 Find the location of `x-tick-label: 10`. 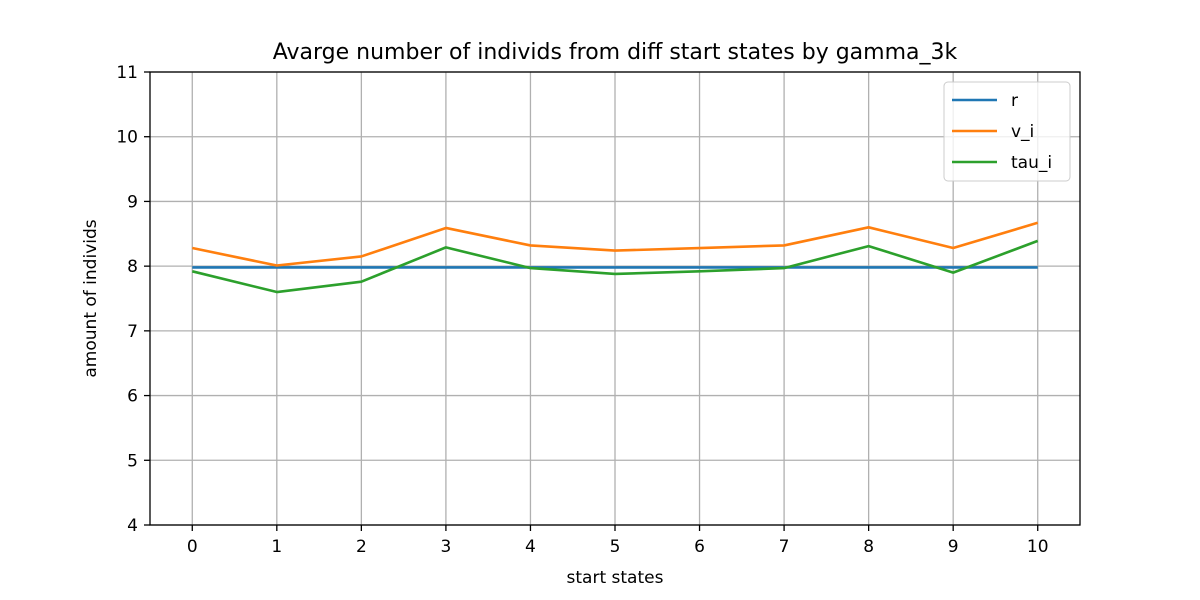

x-tick-label: 10 is located at coordinates (1038, 547).